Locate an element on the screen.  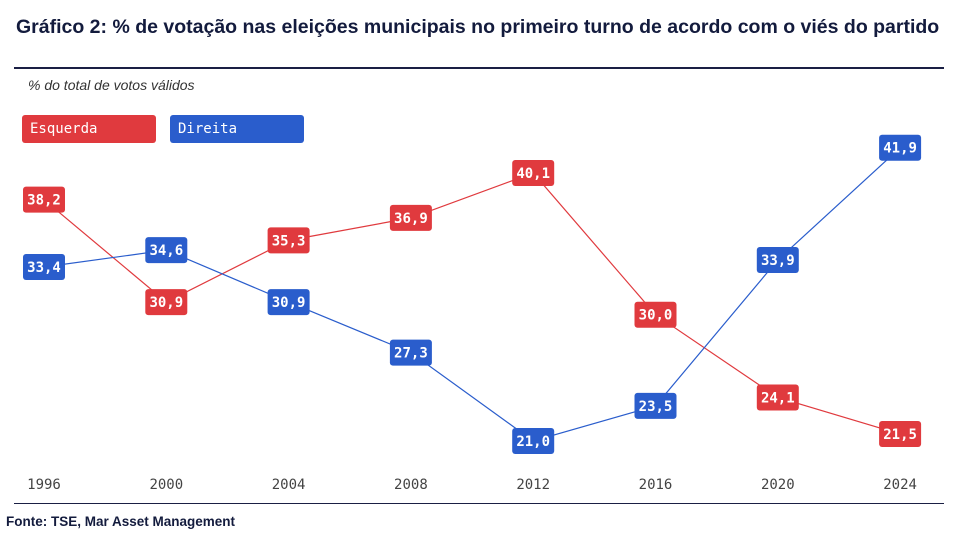
svg-text: 33,4 is located at coordinates (44, 268).